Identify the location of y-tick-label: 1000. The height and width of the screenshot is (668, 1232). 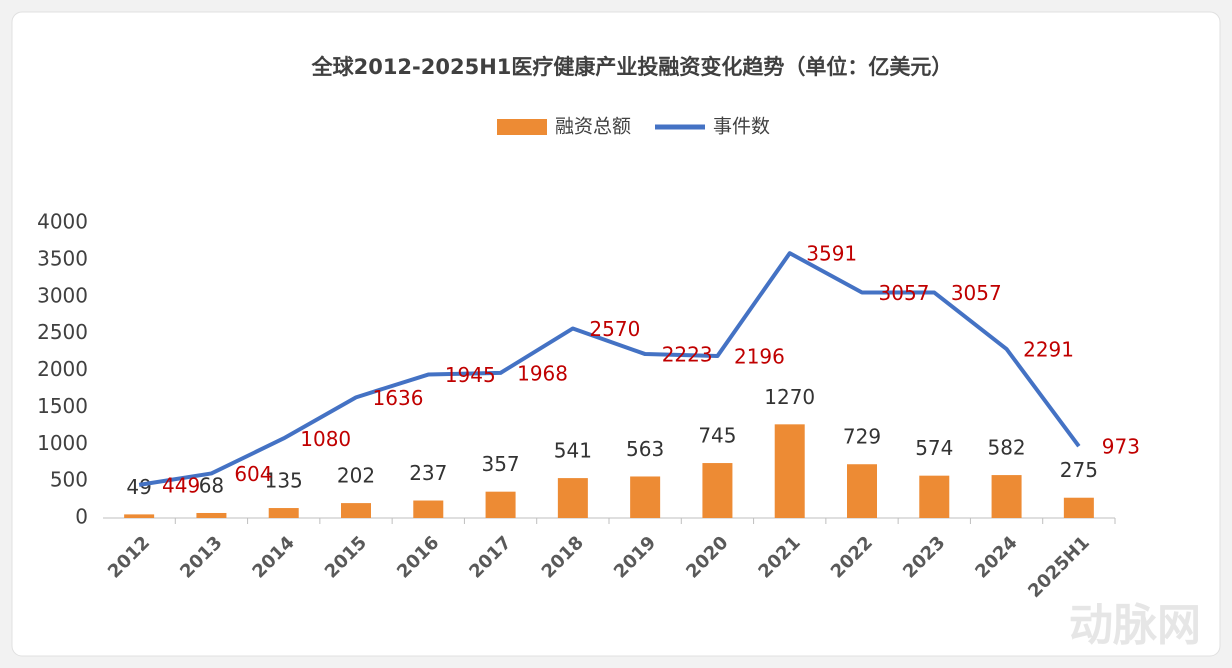
(62, 443).